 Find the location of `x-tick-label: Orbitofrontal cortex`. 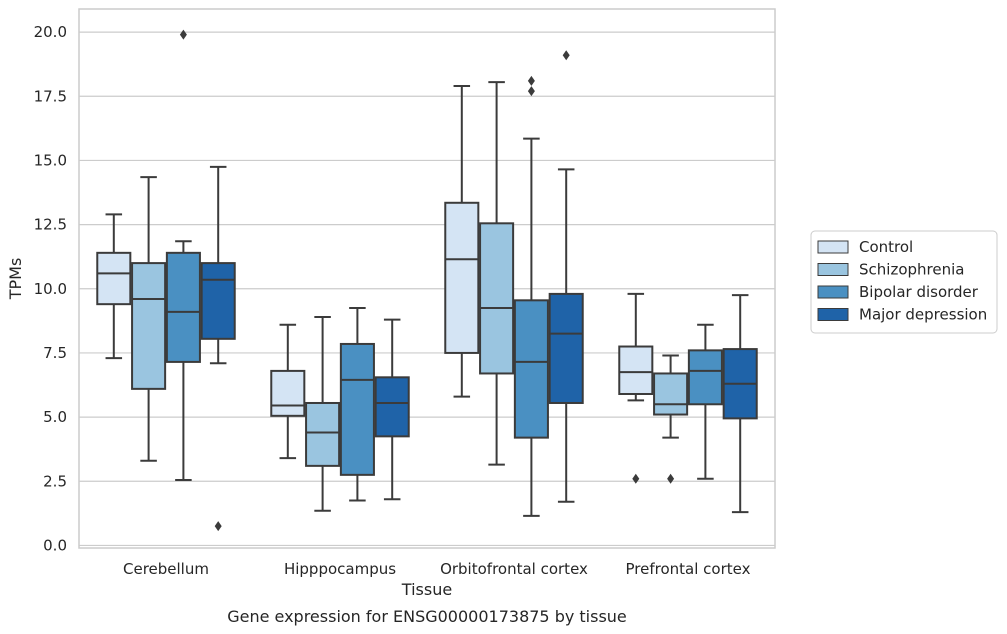

x-tick-label: Orbitofrontal cortex is located at coordinates (514, 569).